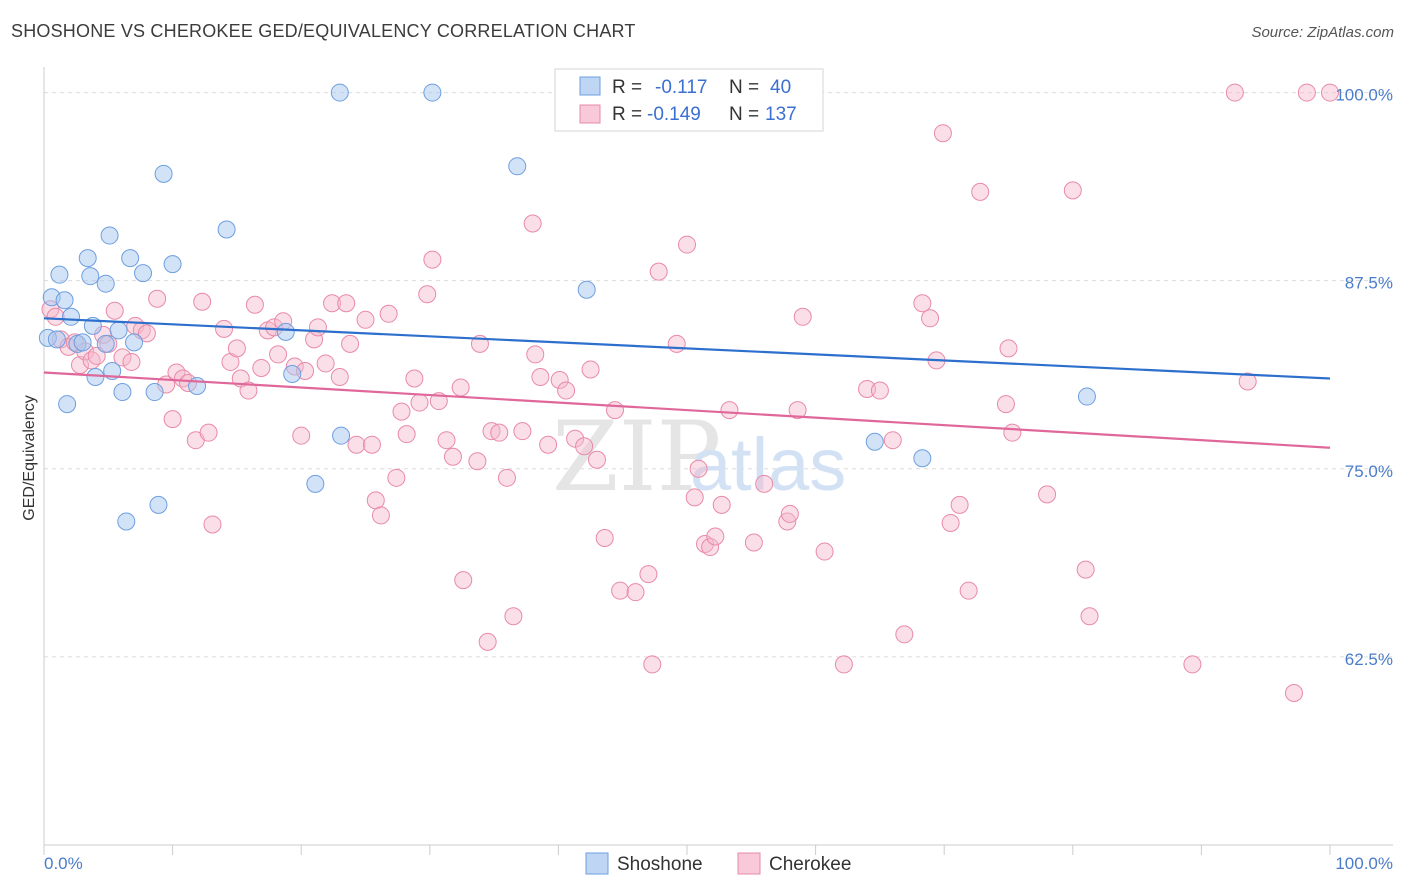 This screenshot has height=892, width=1406. Describe the element at coordinates (674, 114) in the screenshot. I see `legend-r-value-cherokee: -0.149` at that location.